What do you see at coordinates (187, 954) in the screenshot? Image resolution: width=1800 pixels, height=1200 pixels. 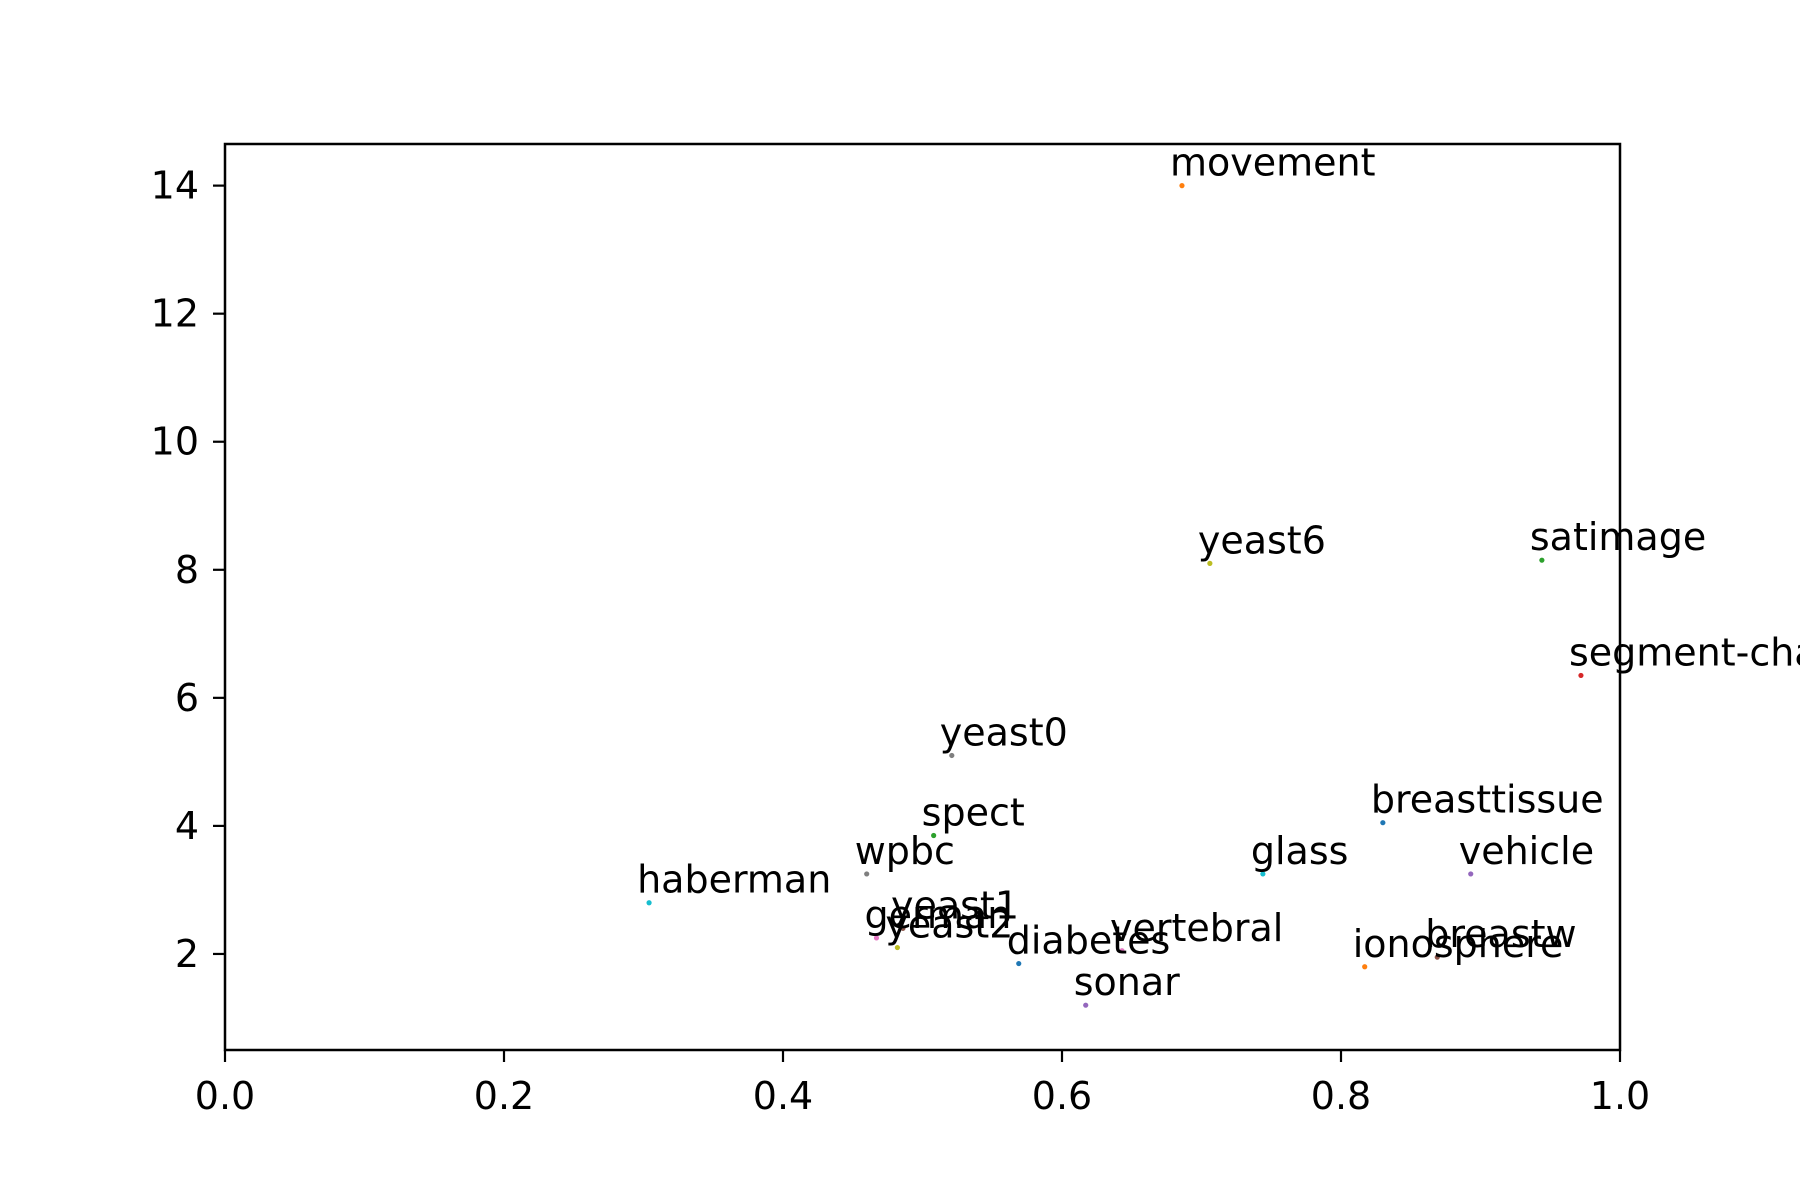 I see `y-tick-label: 2` at bounding box center [187, 954].